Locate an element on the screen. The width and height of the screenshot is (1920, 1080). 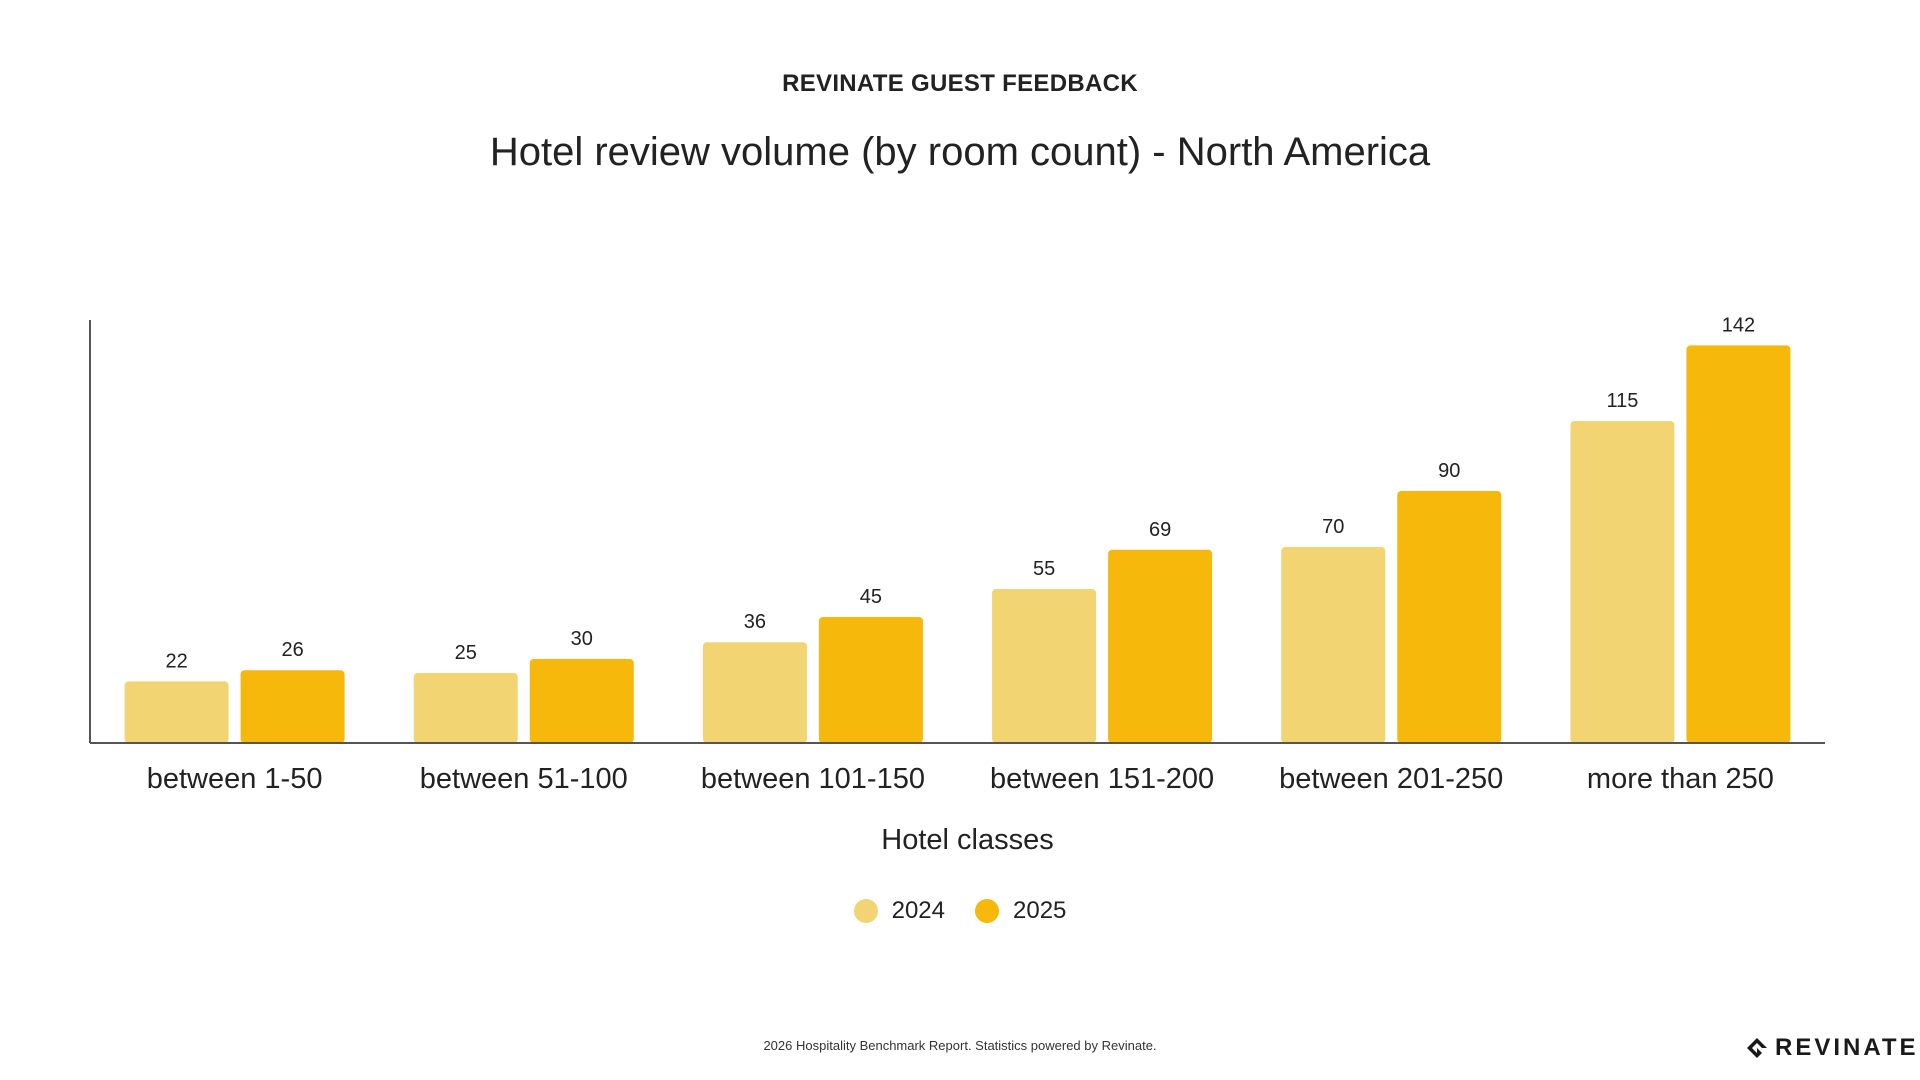
value-label-2025-3: 45 is located at coordinates (871, 597).